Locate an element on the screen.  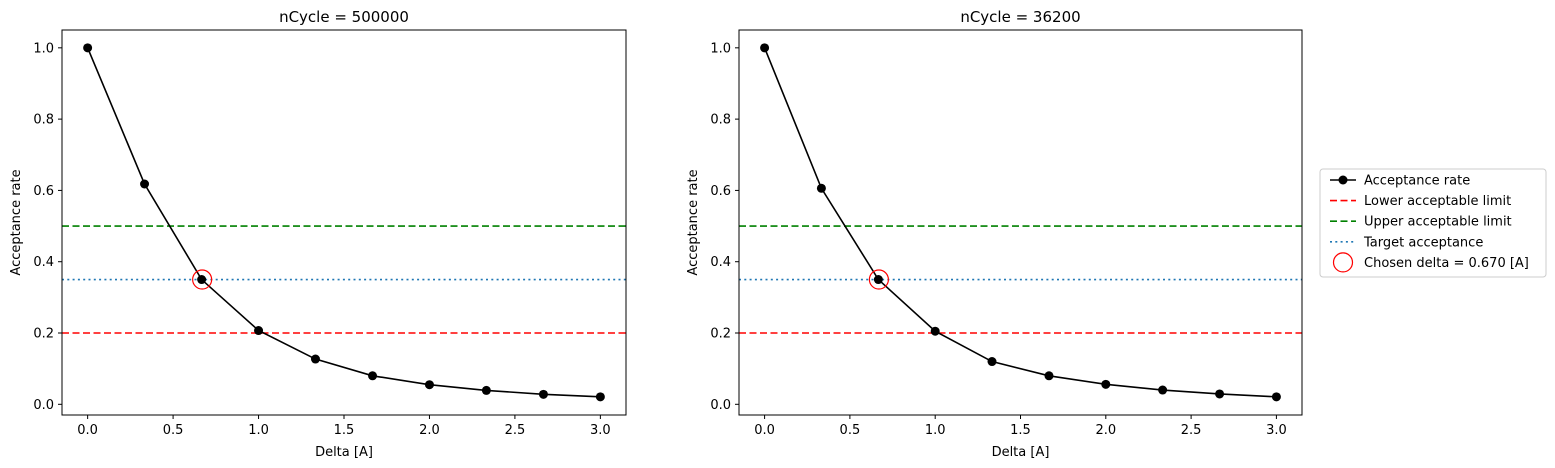
legend-item: Lower acceptable limit is located at coordinates (1420, 201).